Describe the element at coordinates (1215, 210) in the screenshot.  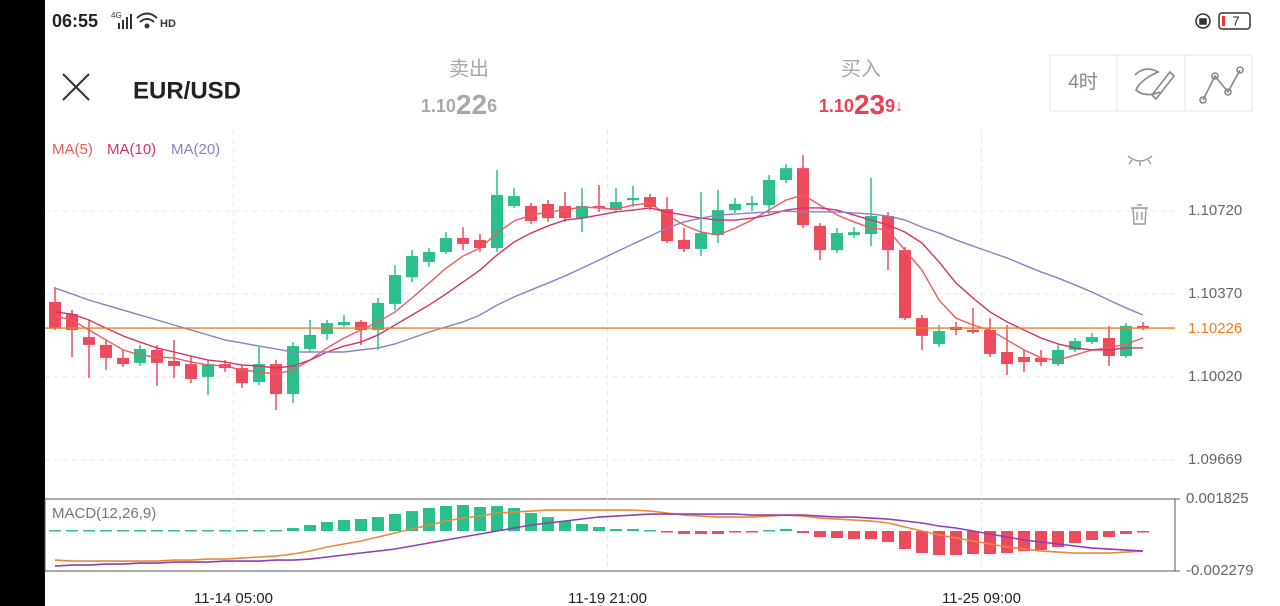
I see `y-tick-label: 1.10720` at that location.